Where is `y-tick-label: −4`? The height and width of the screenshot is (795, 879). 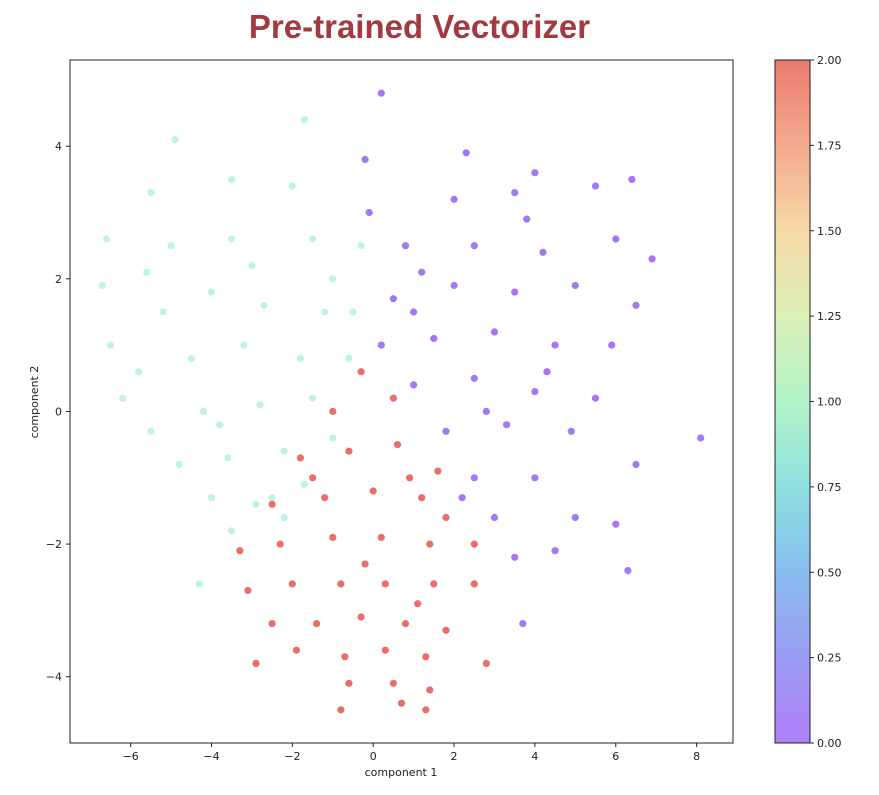
y-tick-label: −4 is located at coordinates (54, 677).